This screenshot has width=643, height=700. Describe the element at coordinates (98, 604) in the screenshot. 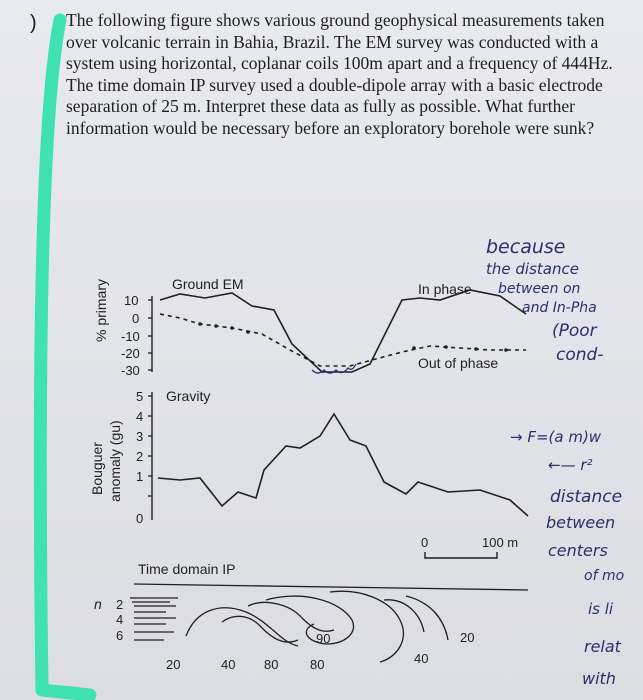

I see `ip-n-label: n` at that location.